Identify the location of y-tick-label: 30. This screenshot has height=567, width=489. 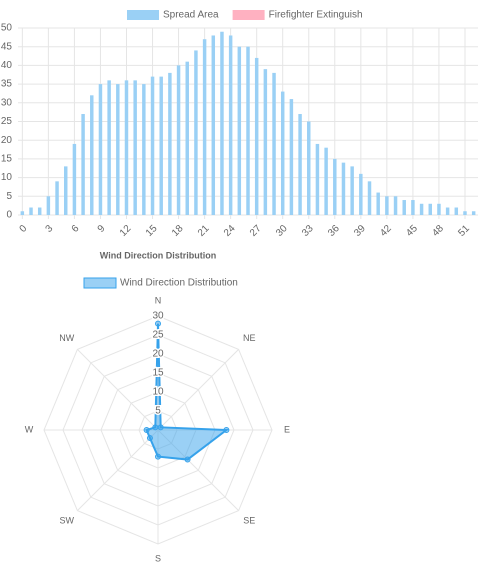
(7, 102).